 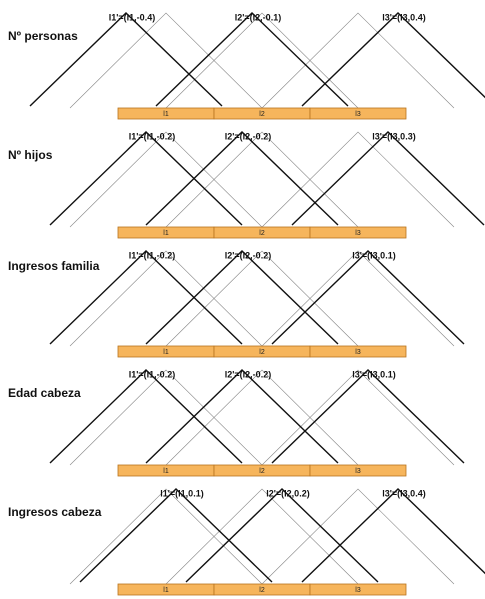 What do you see at coordinates (181, 493) in the screenshot?
I see `triangle-label: l1'=(l1,0.1)` at bounding box center [181, 493].